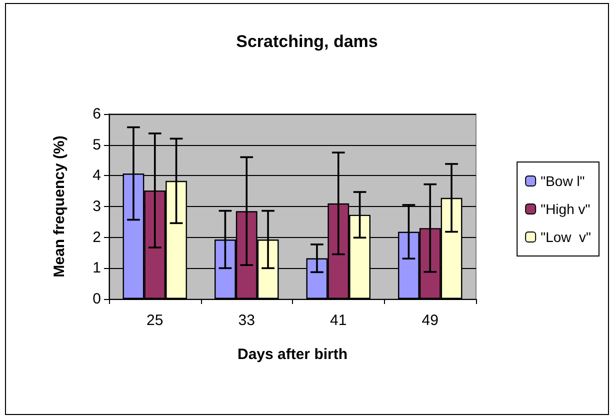 The height and width of the screenshot is (419, 616). Describe the element at coordinates (307, 41) in the screenshot. I see `chart-title: Scratching, dams` at that location.